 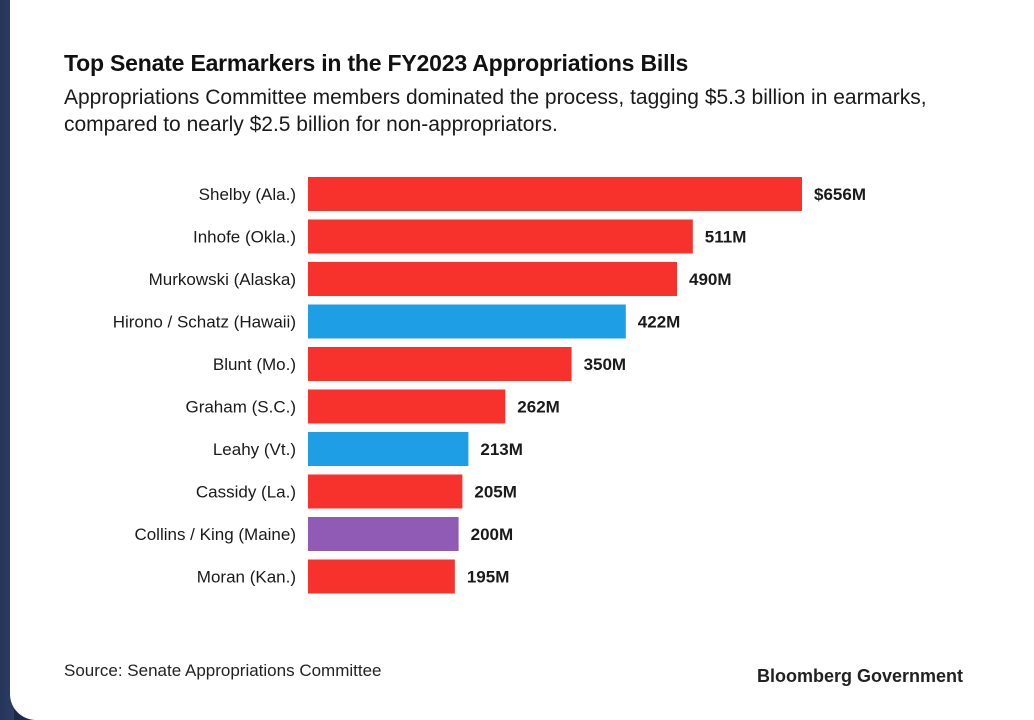 What do you see at coordinates (240, 407) in the screenshot?
I see `category-label: Graham (S.C.)` at bounding box center [240, 407].